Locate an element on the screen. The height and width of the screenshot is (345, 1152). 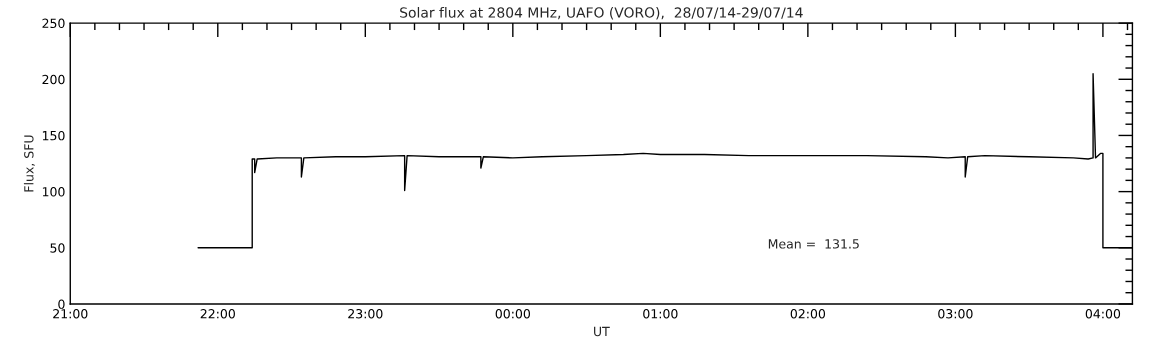
x-tick-label: 02:00 is located at coordinates (808, 314).